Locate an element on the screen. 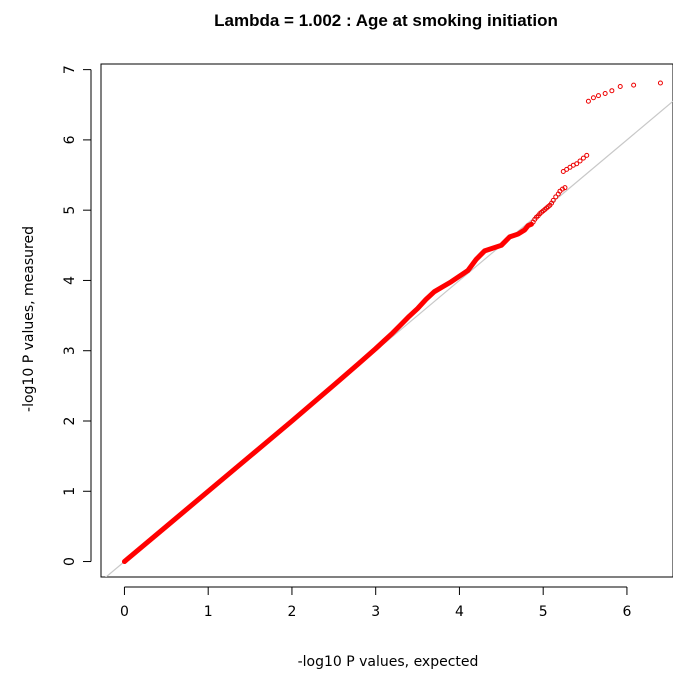 This screenshot has width=673, height=673. y-tick-label: 7 is located at coordinates (70, 69).